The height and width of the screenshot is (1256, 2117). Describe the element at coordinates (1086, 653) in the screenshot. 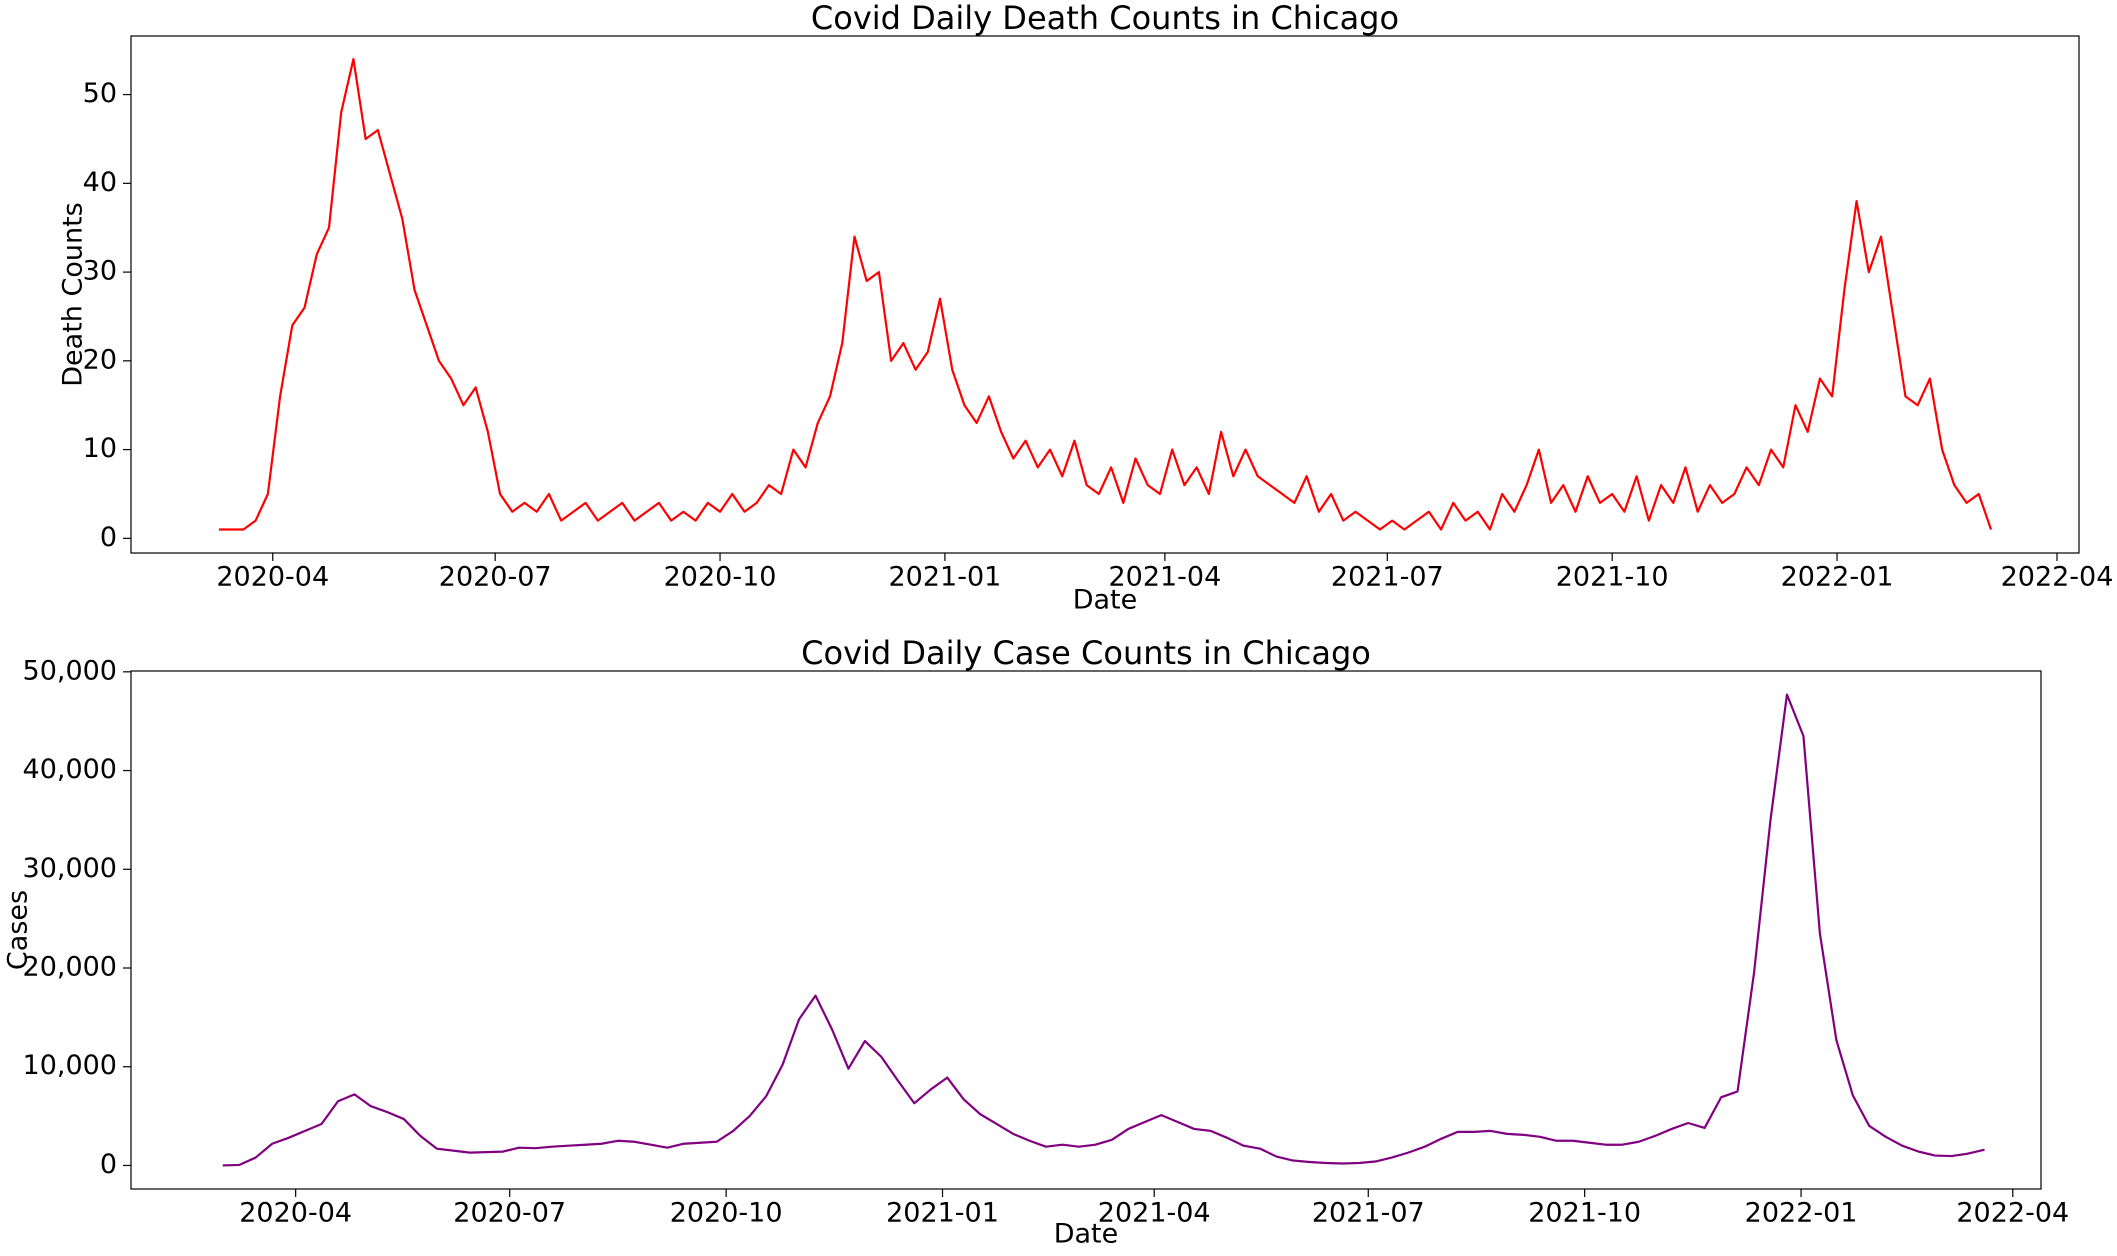

I see `chart-title: Covid Daily Case Counts in Chicago` at that location.